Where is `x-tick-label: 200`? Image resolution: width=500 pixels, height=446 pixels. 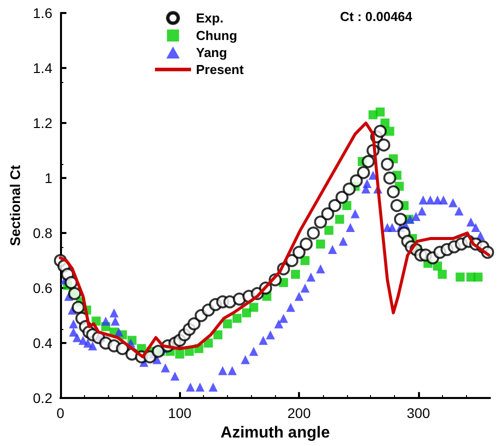 x-tick-label: 200 is located at coordinates (299, 413).